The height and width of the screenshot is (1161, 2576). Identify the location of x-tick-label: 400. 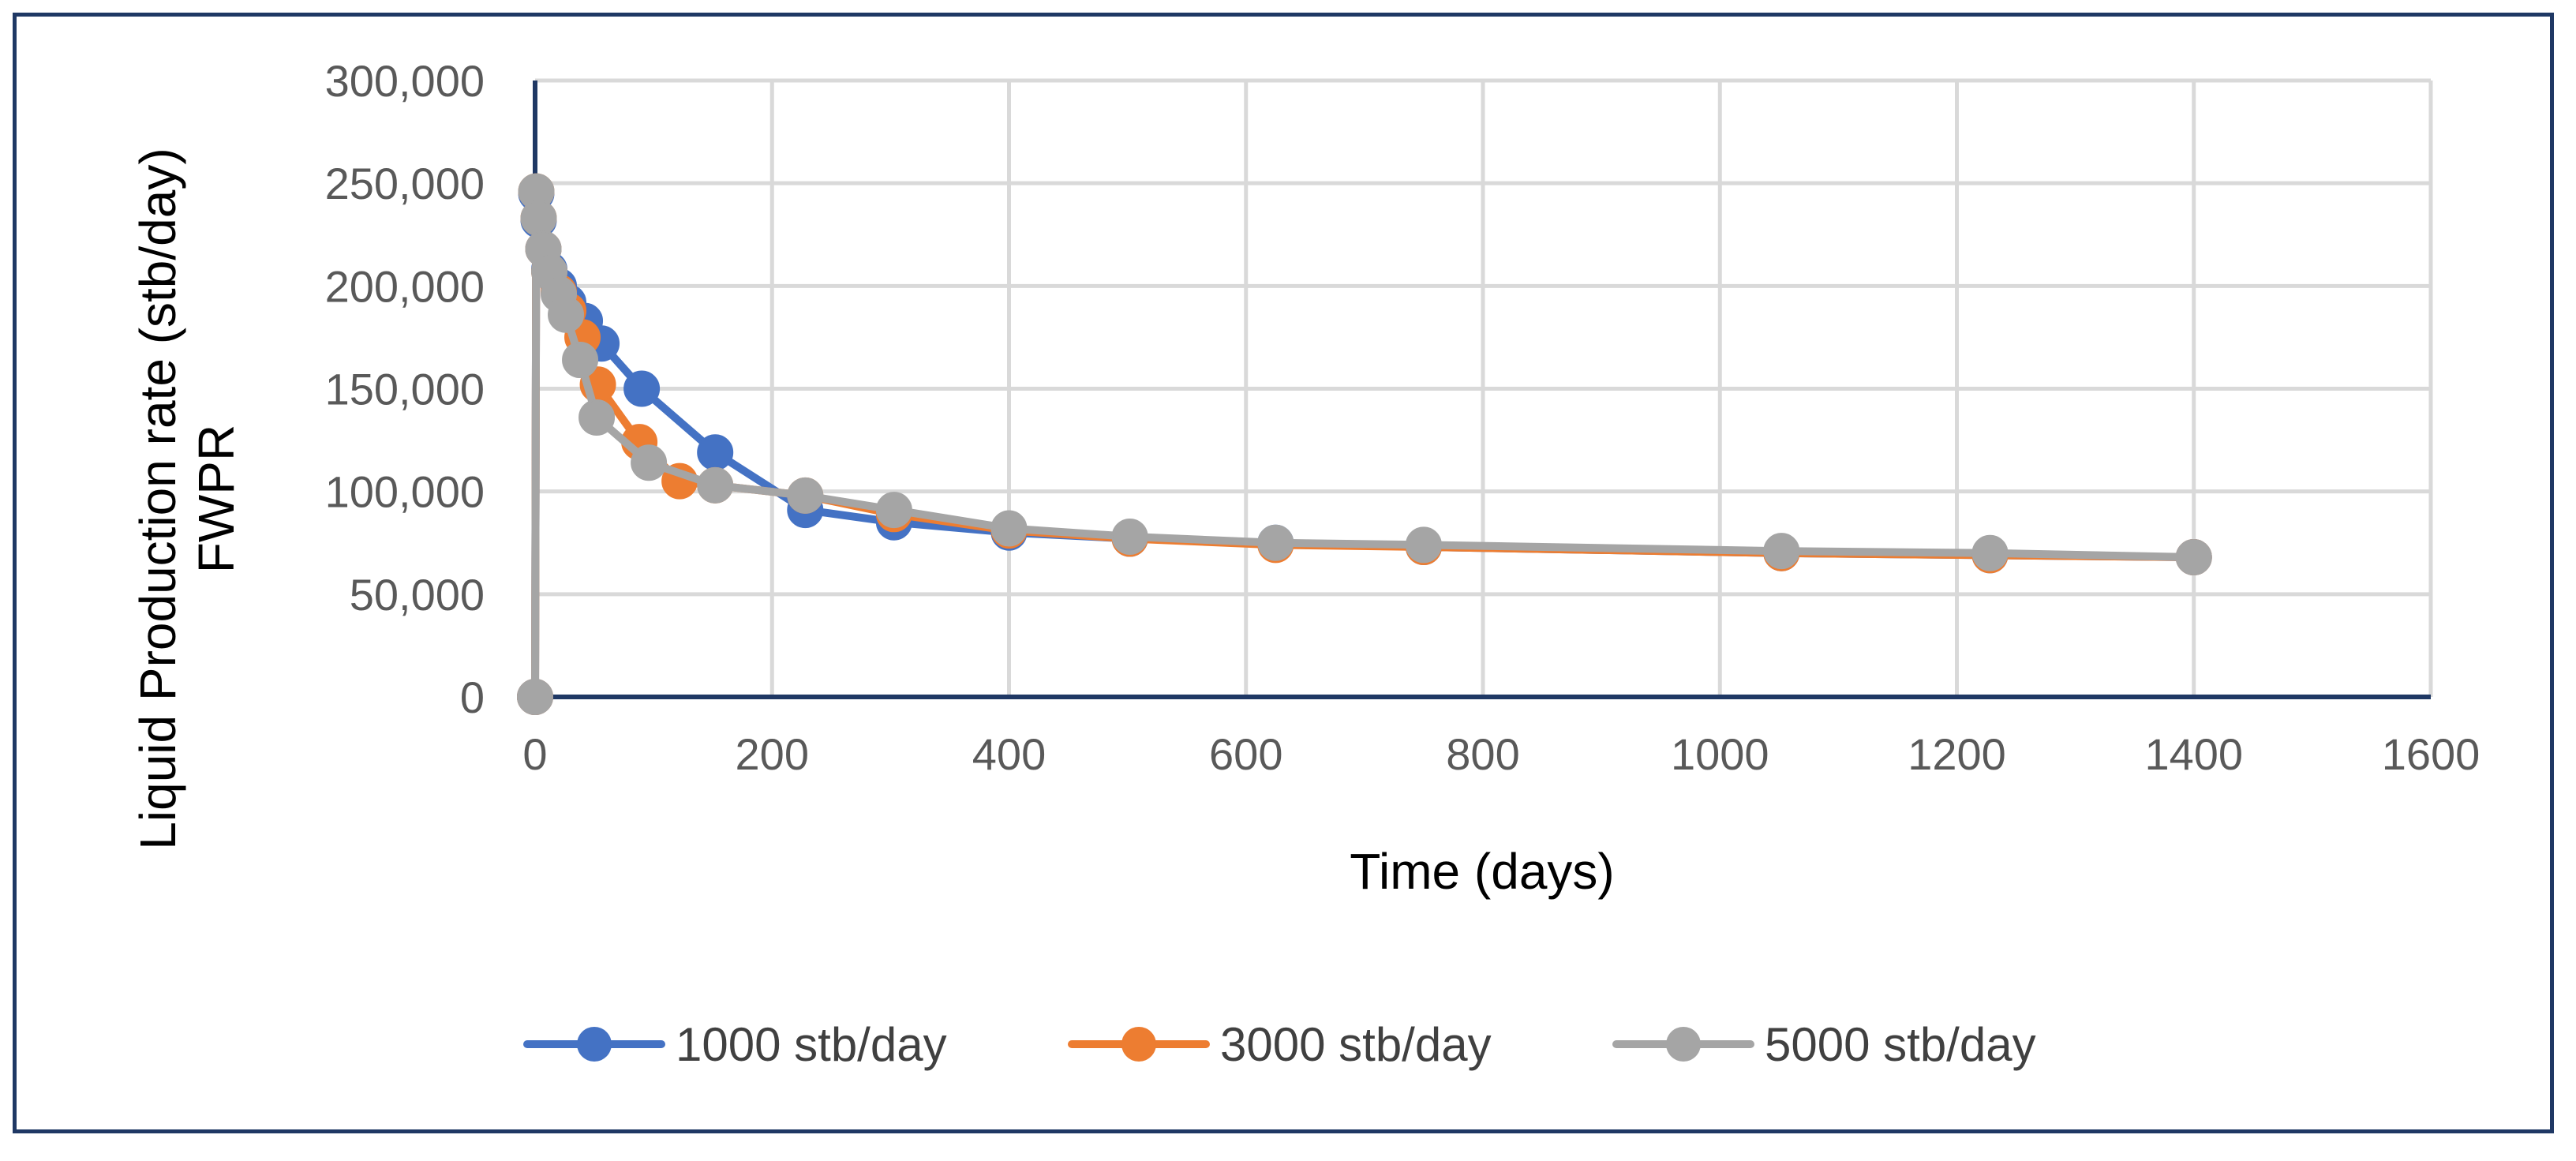
(1009, 754).